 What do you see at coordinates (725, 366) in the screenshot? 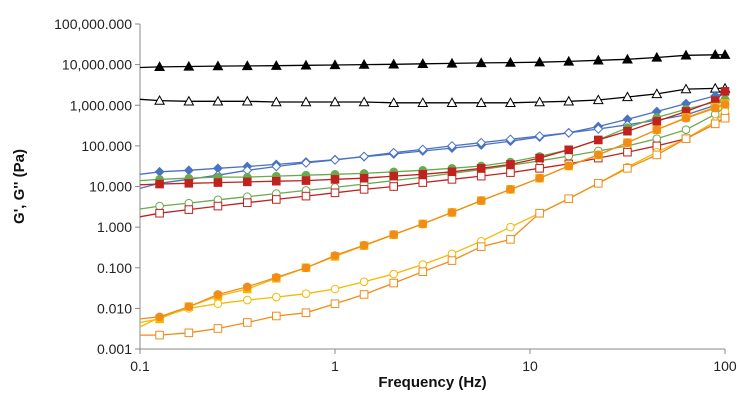
I see `x-tick-label: 100` at bounding box center [725, 366].